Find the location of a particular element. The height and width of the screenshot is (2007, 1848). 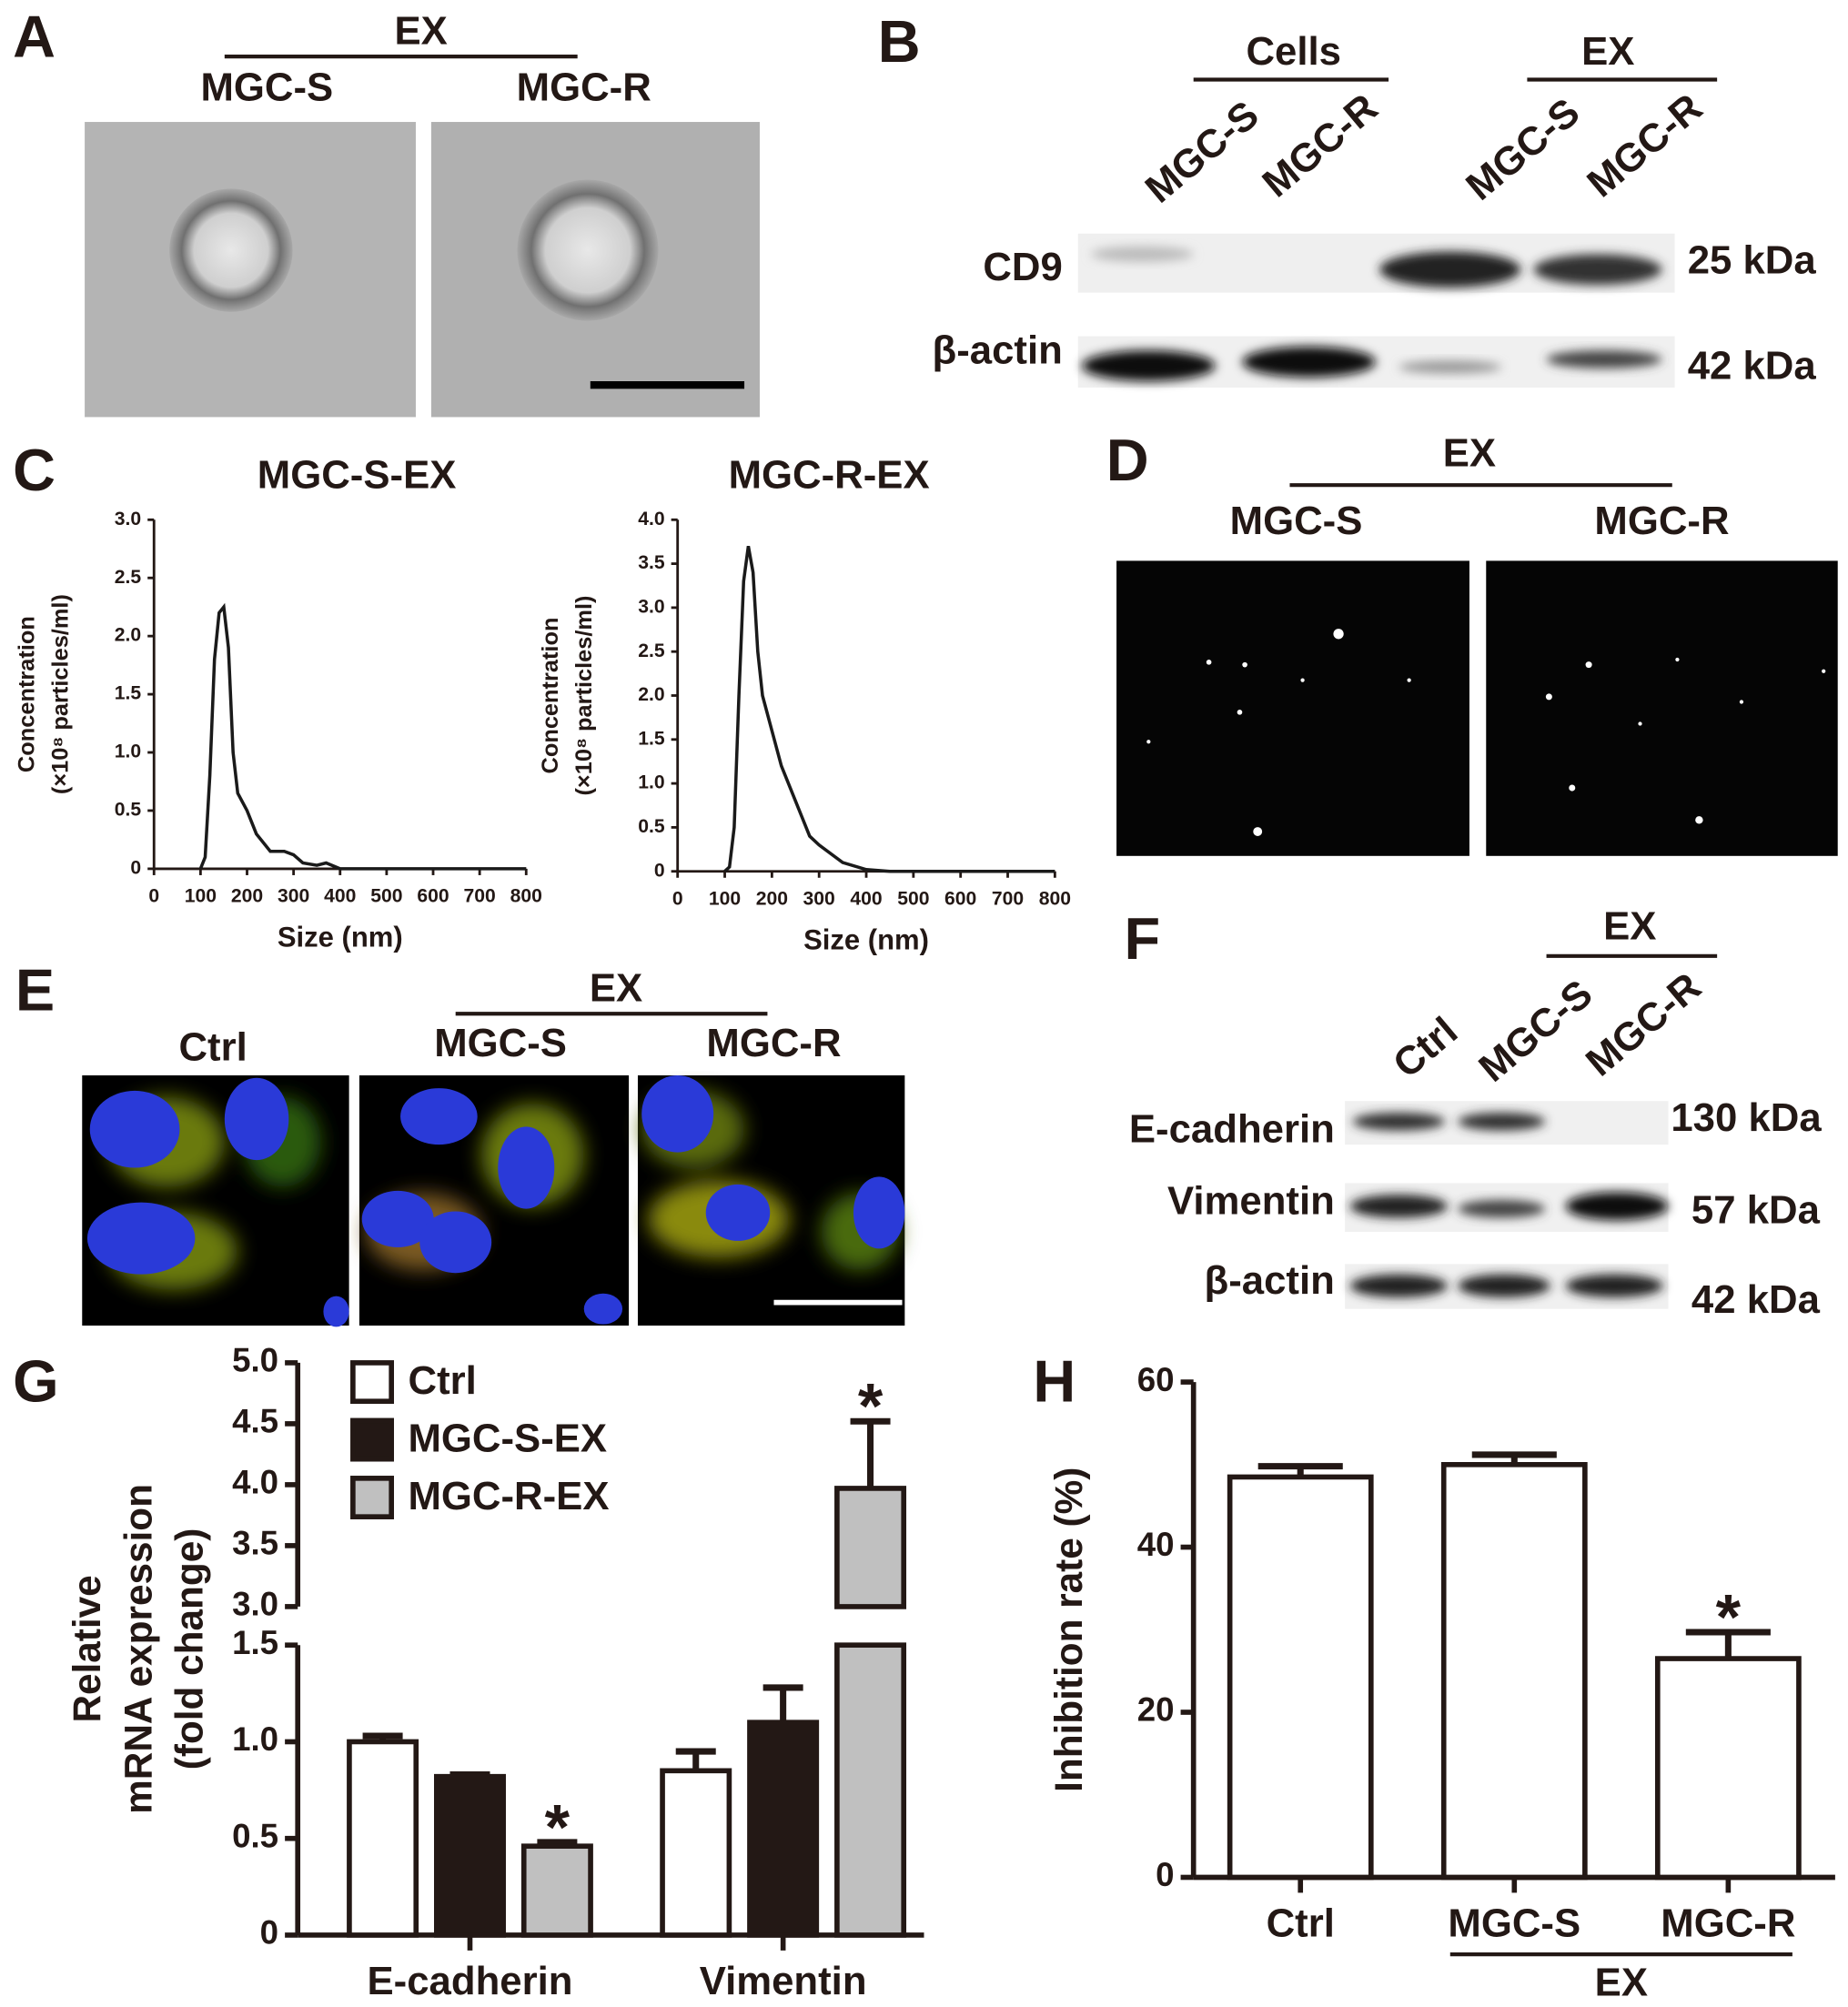

x-tick-label: MGC-S is located at coordinates (1514, 1923).